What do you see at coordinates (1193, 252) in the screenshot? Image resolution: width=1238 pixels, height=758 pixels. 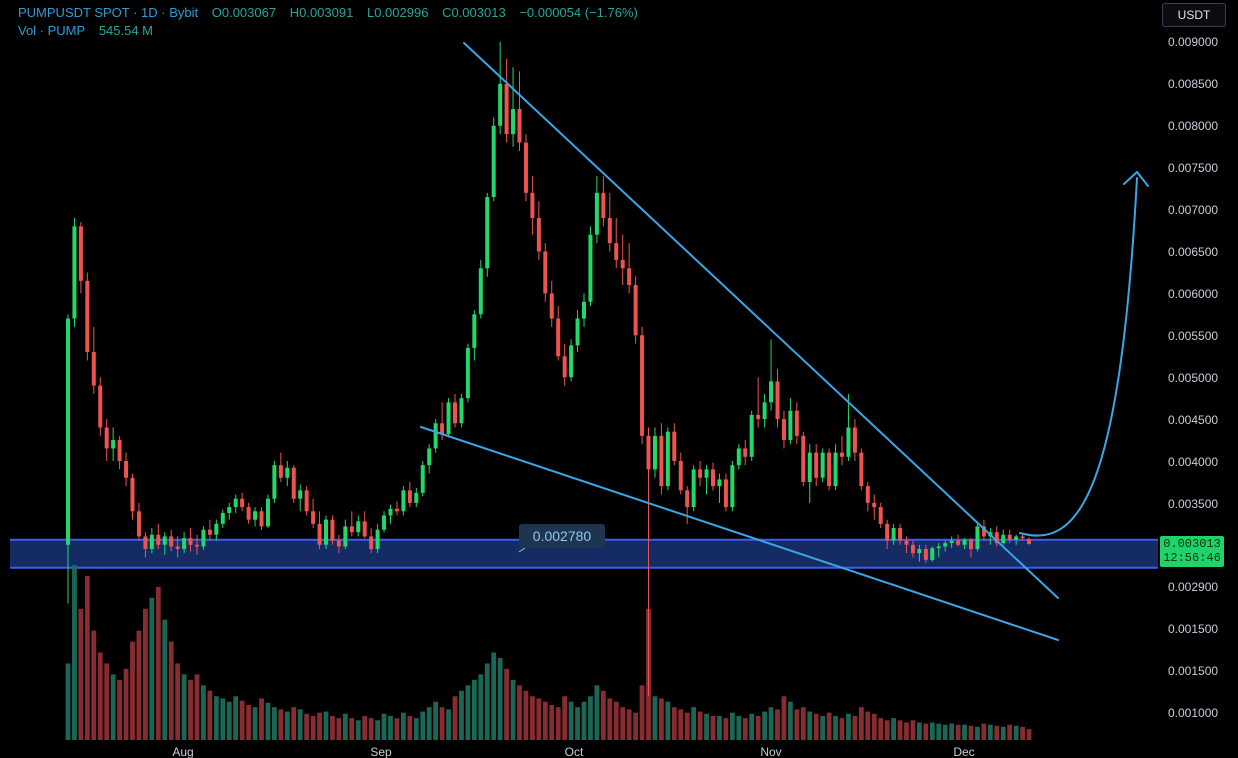 I see `y-tick-label: 0.006500` at bounding box center [1193, 252].